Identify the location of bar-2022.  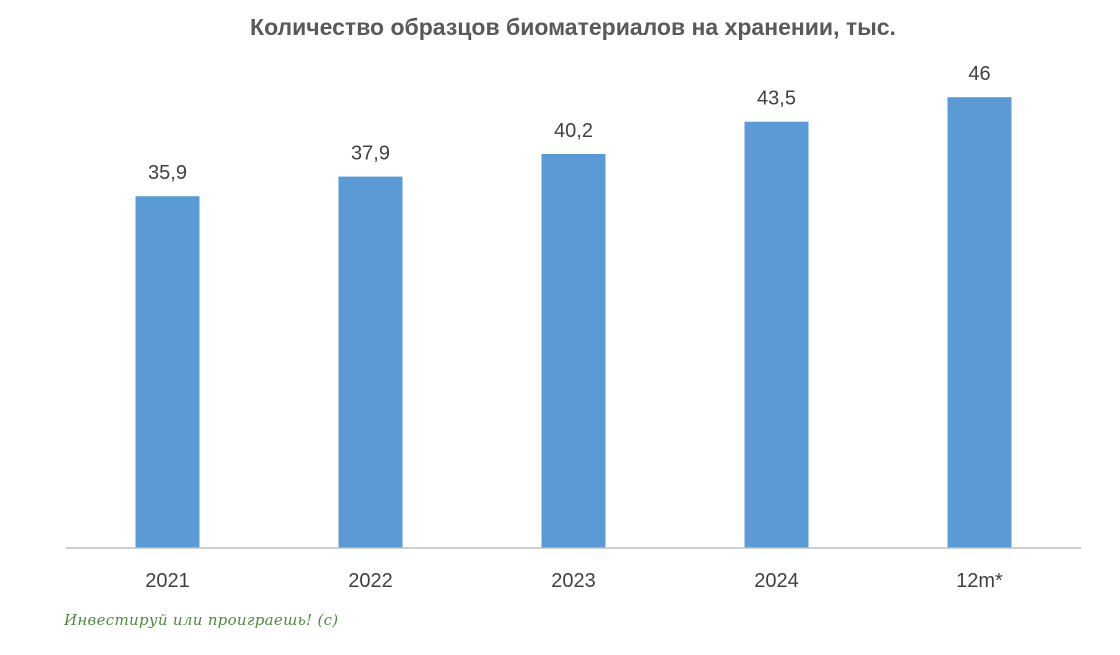
(370, 362).